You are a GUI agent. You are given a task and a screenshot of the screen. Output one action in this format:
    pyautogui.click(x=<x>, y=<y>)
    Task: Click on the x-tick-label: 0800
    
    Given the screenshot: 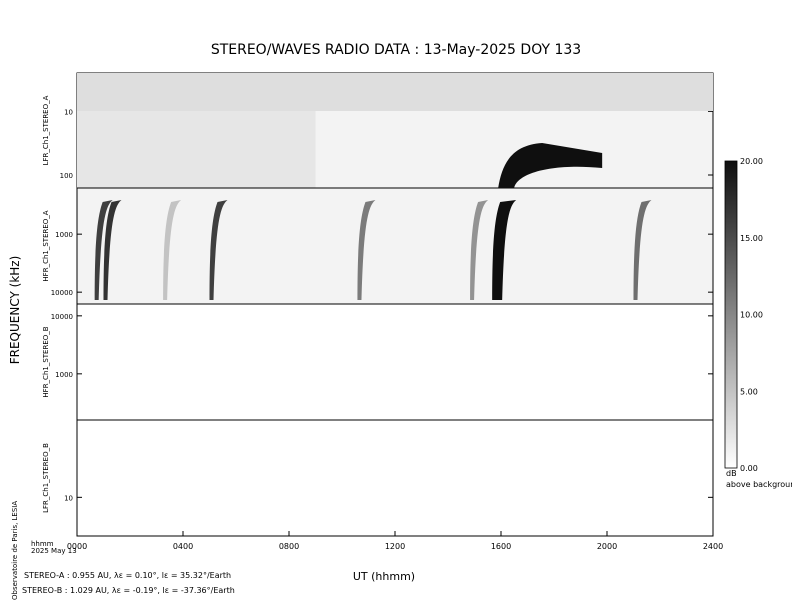 What is the action you would take?
    pyautogui.click(x=289, y=546)
    